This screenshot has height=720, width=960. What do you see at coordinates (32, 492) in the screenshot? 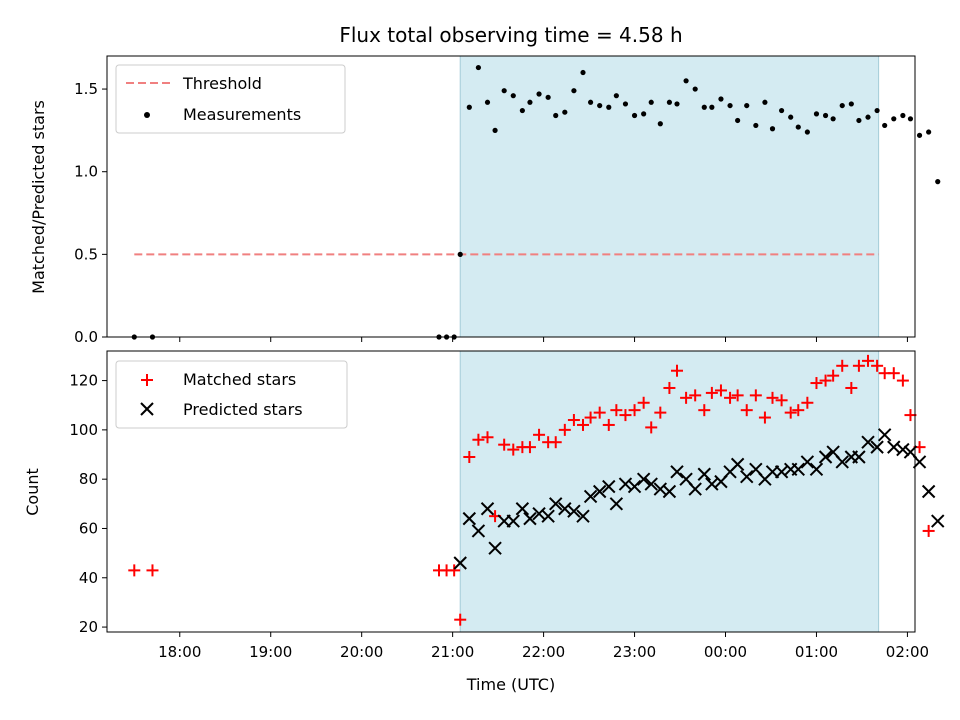
I see `bottom-y-axis-label: Count` at bounding box center [32, 492].